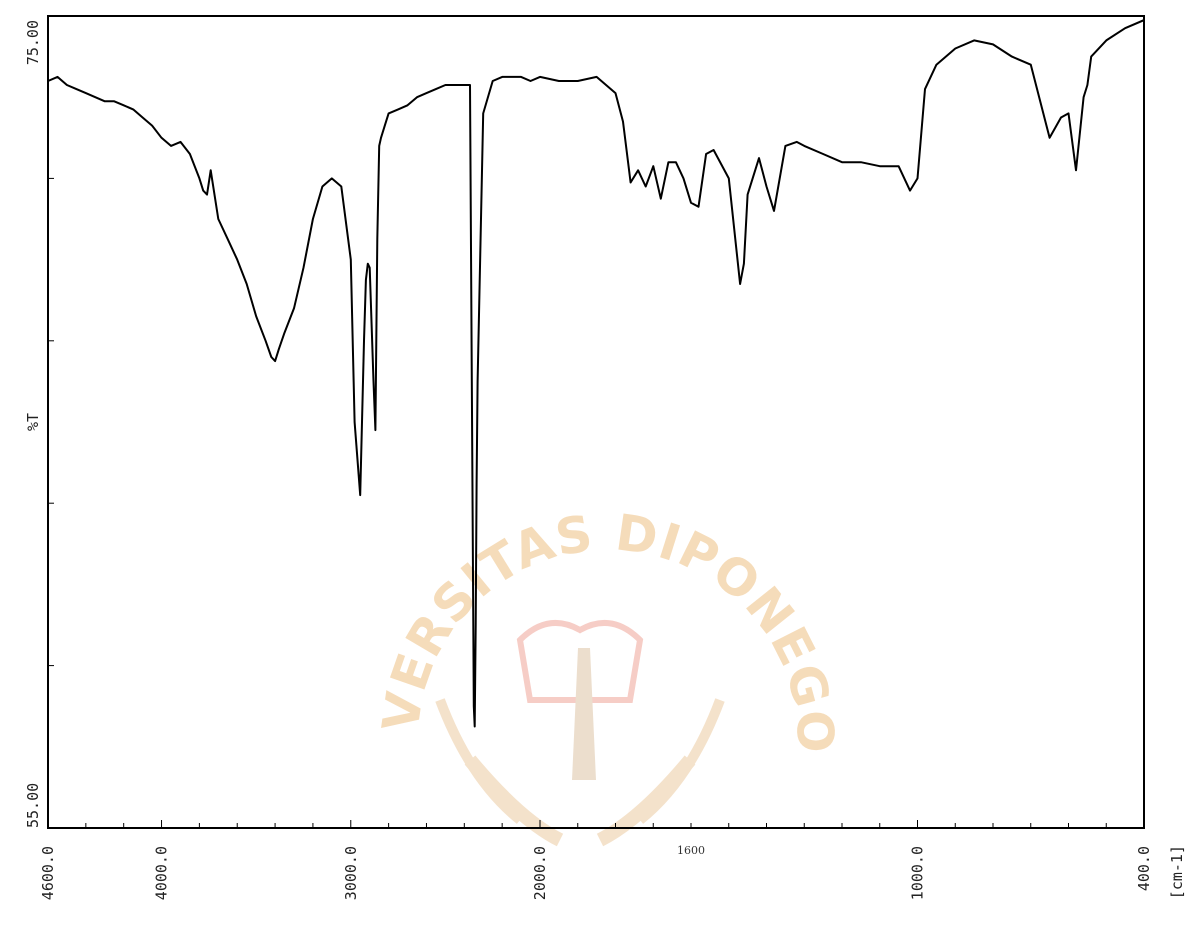 This screenshot has height=928, width=1186. I want to click on x-tick-label: 4000.0, so click(162, 873).